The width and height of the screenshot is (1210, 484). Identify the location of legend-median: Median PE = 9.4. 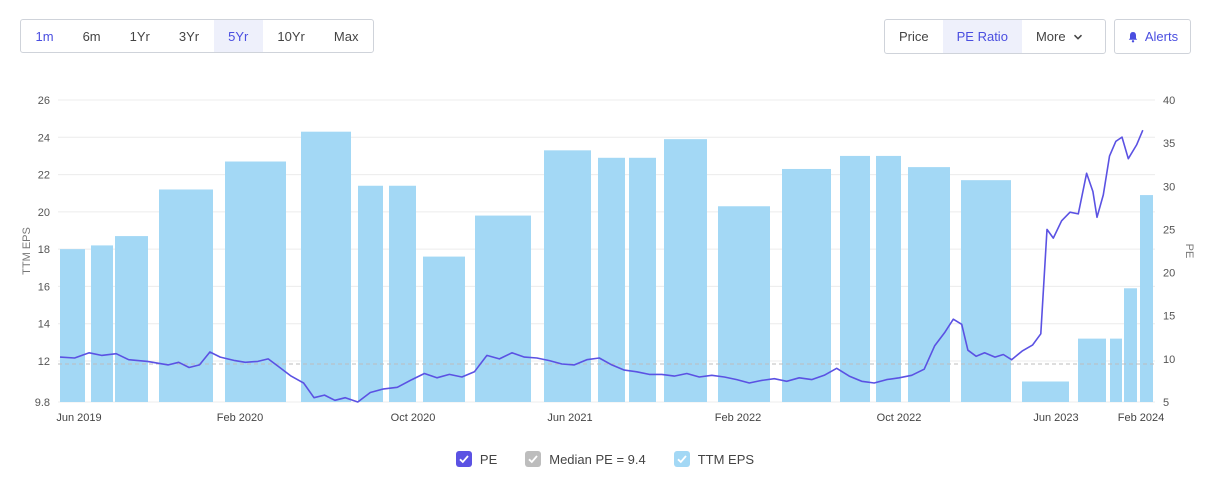
(585, 459).